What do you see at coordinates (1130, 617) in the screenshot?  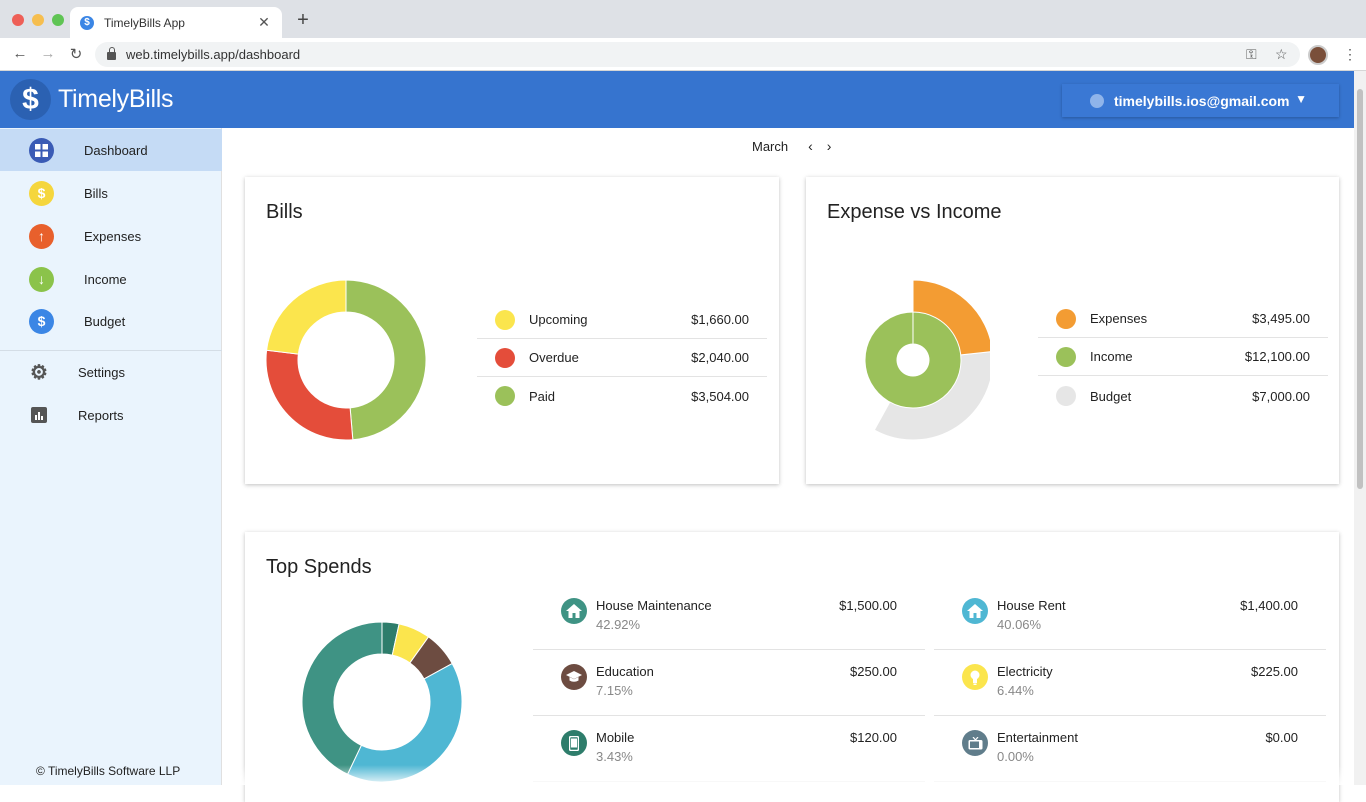 I see `spend-item-house-rent: House Rent 40.06% $1,400.00` at bounding box center [1130, 617].